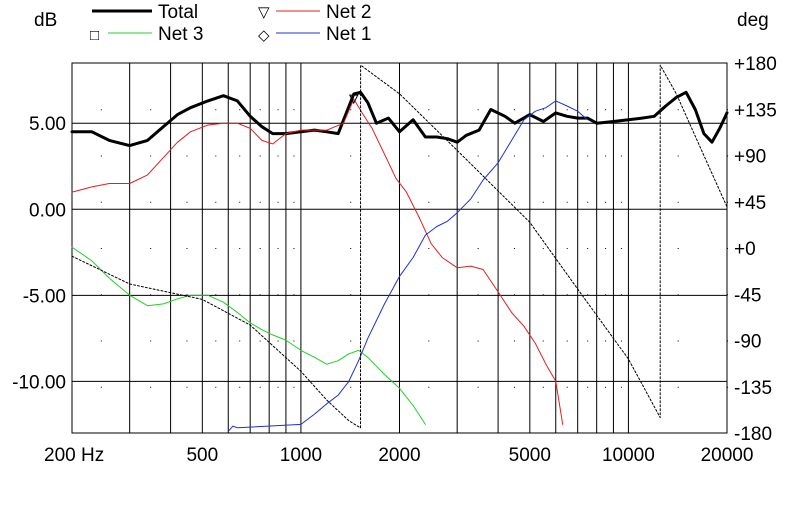 The width and height of the screenshot is (800, 514). I want to click on y-tick-label-left: -5.00, so click(44, 296).